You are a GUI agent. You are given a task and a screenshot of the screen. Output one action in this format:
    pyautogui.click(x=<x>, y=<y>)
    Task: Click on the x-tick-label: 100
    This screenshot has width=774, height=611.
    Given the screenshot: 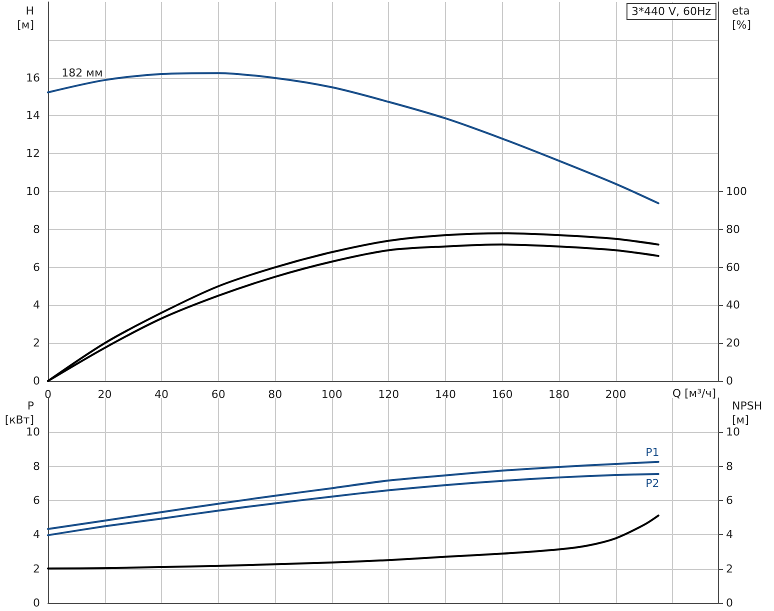 What is the action you would take?
    pyautogui.click(x=331, y=394)
    